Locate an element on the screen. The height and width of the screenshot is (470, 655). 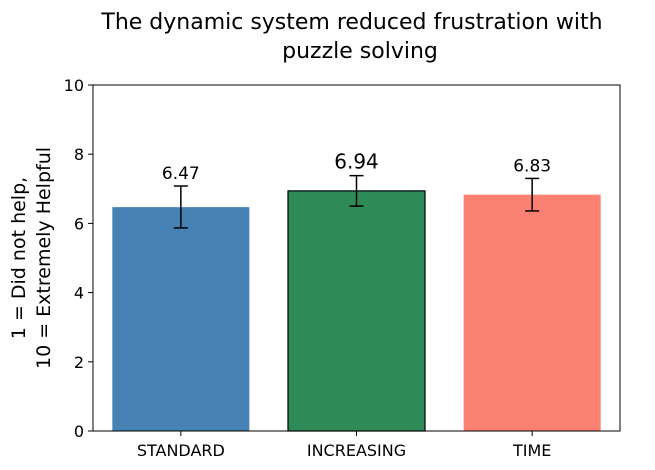
y-axis-label-line-1: 1 = Did not help, is located at coordinates (19, 258).